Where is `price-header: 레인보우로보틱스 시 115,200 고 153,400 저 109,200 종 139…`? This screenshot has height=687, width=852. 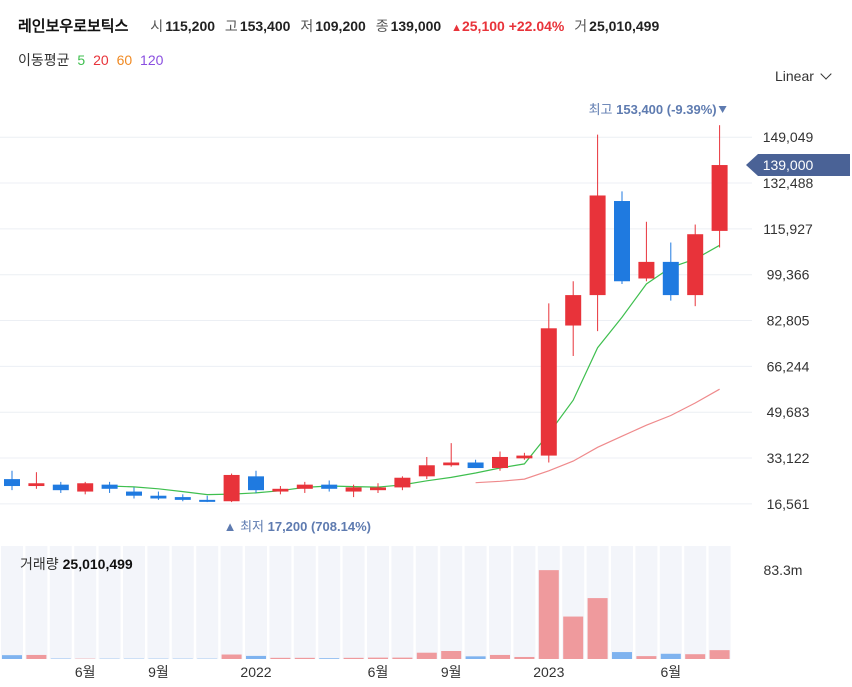 price-header: 레인보우로보틱스 시 115,200 고 153,400 저 109,200 종 139… is located at coordinates (338, 25).